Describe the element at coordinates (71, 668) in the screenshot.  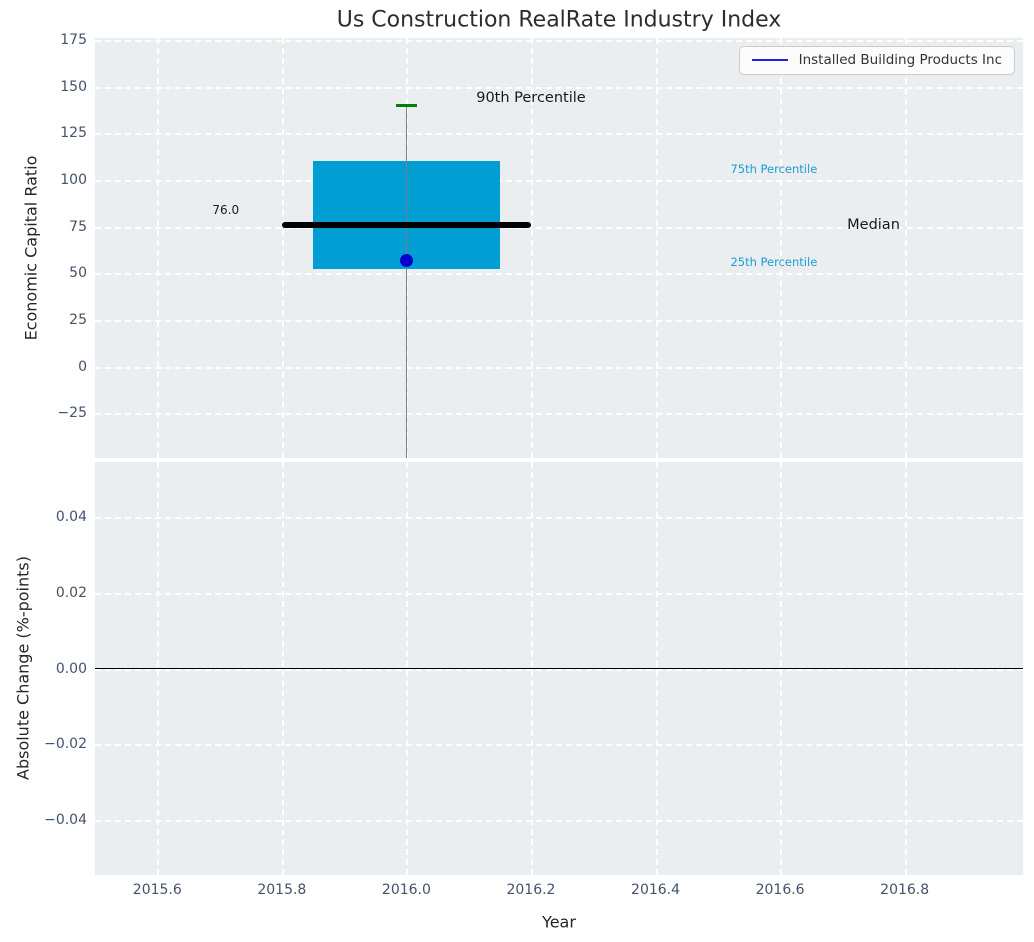
I see `y-tick-label: 0.00` at that location.